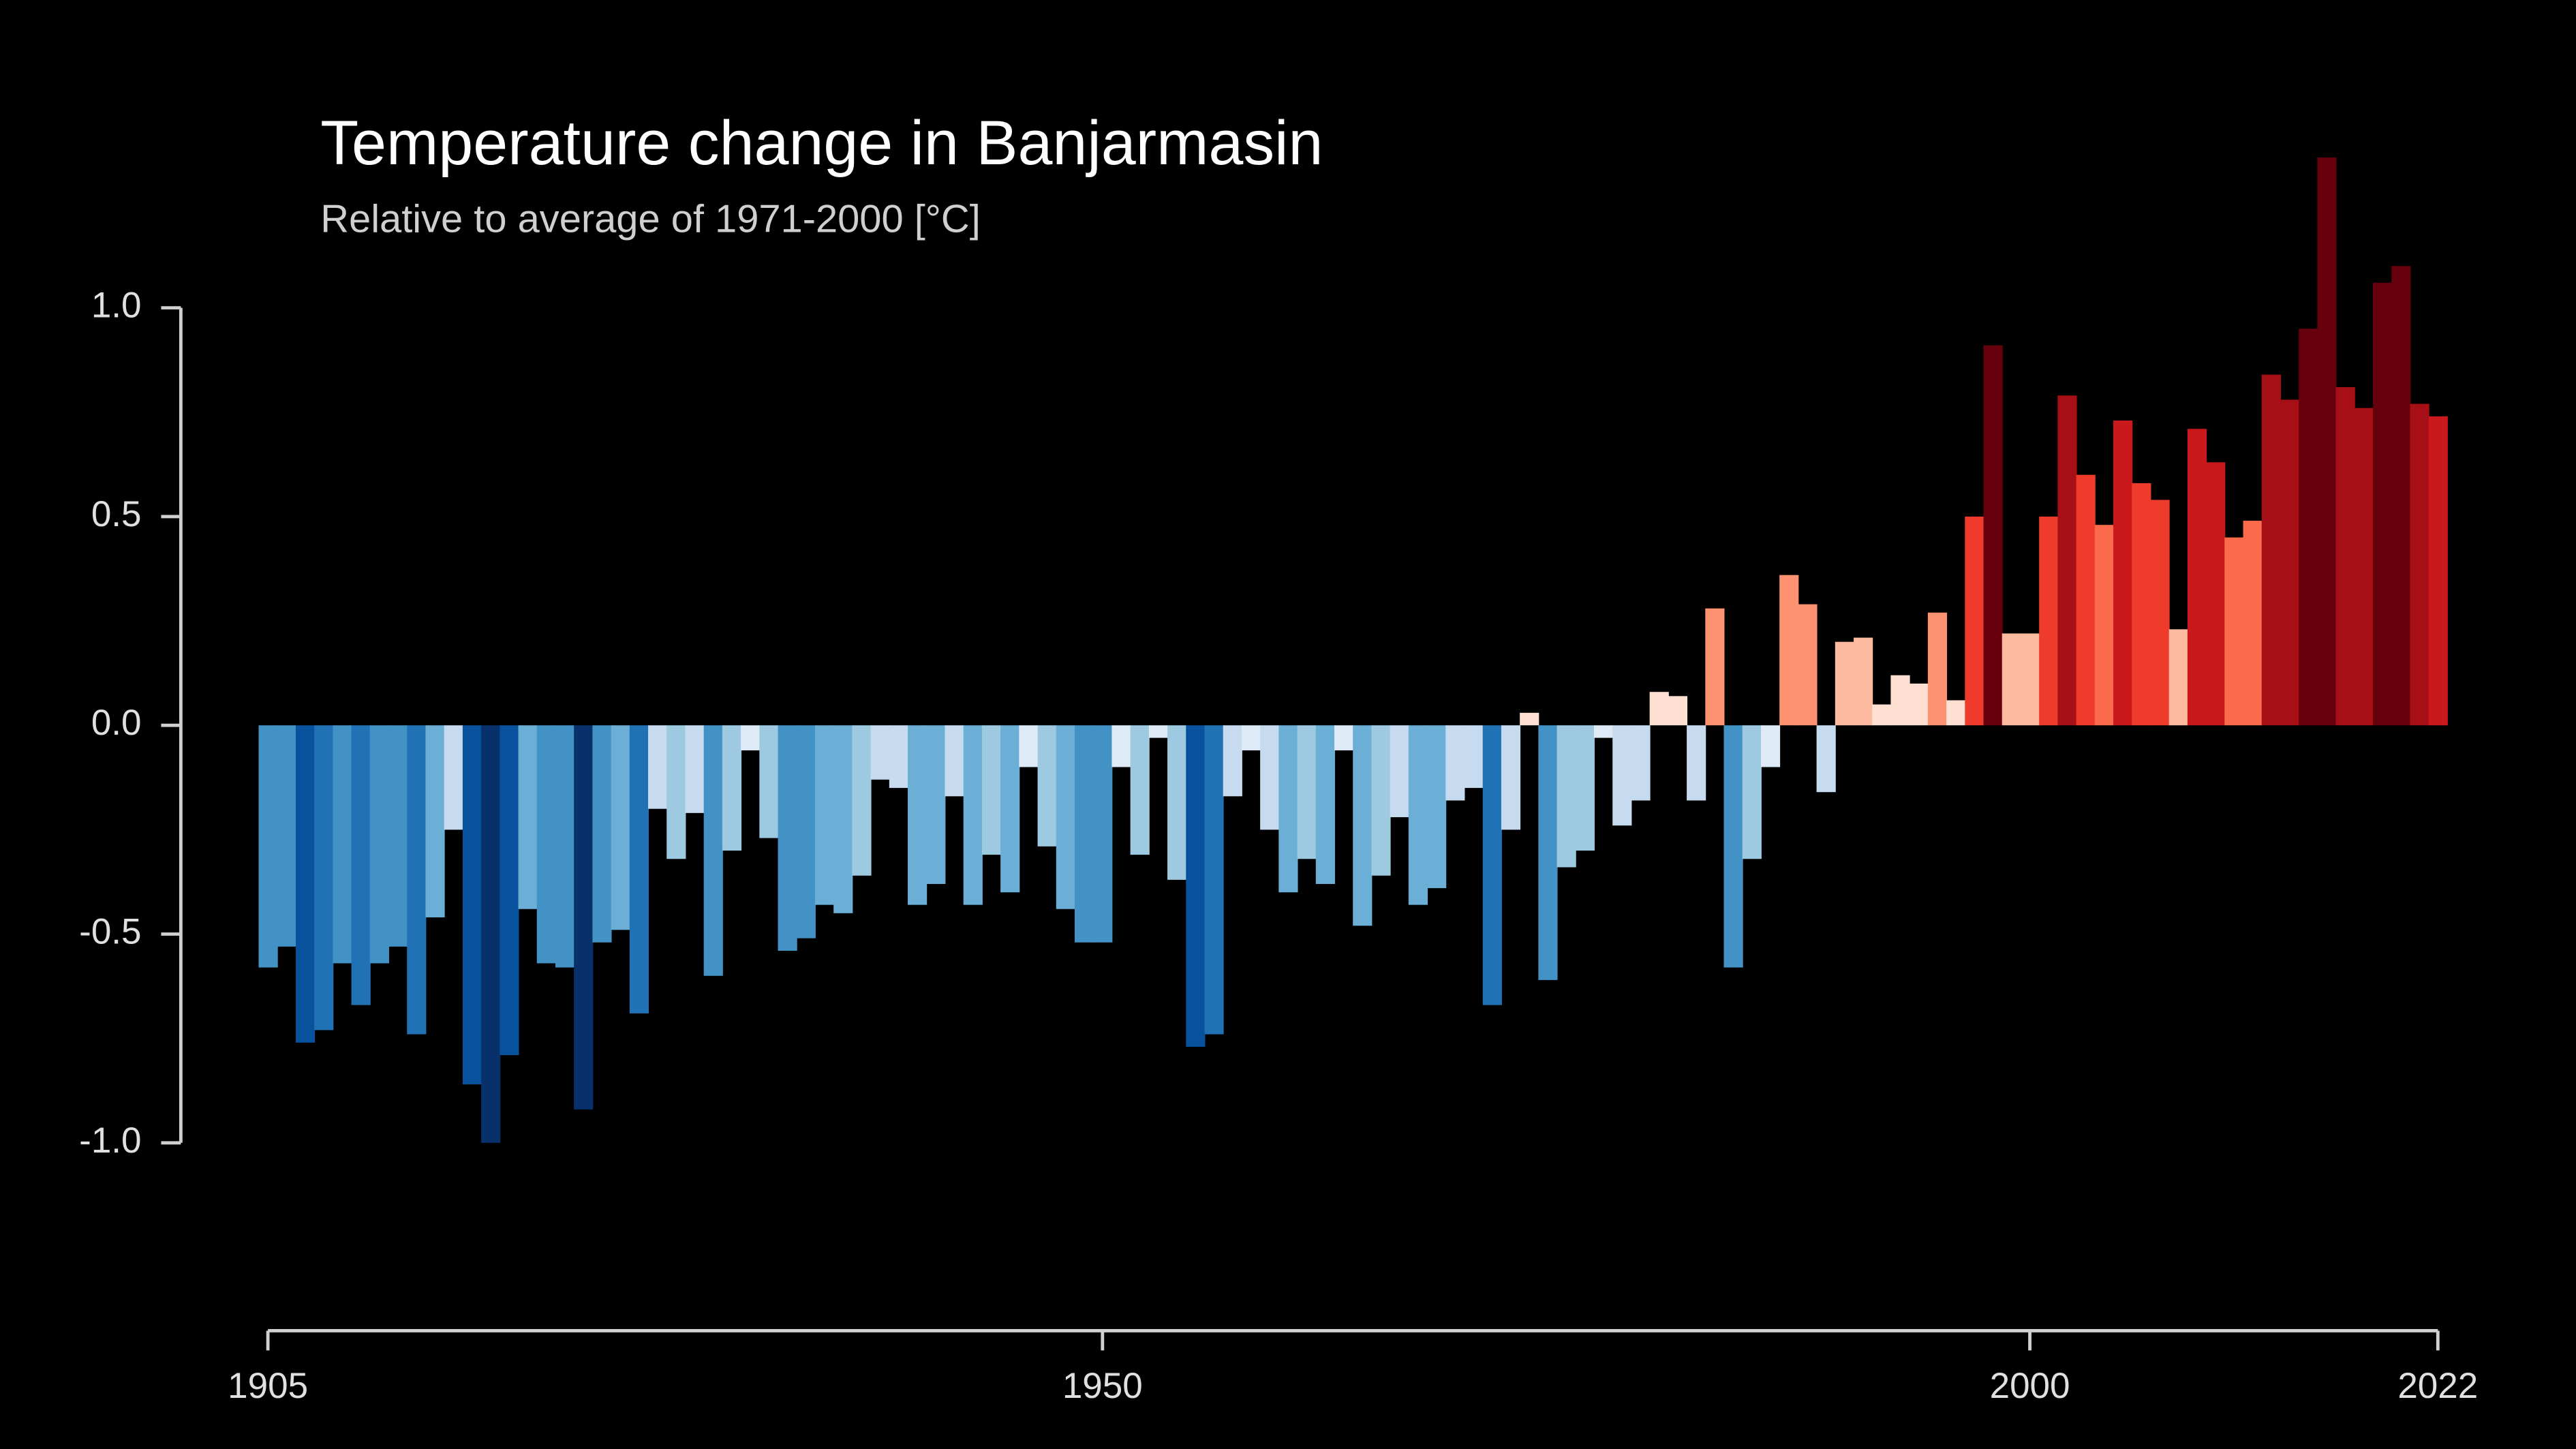 The image size is (2576, 1449). Describe the element at coordinates (268, 1386) in the screenshot. I see `x-tick-label: 1905` at that location.